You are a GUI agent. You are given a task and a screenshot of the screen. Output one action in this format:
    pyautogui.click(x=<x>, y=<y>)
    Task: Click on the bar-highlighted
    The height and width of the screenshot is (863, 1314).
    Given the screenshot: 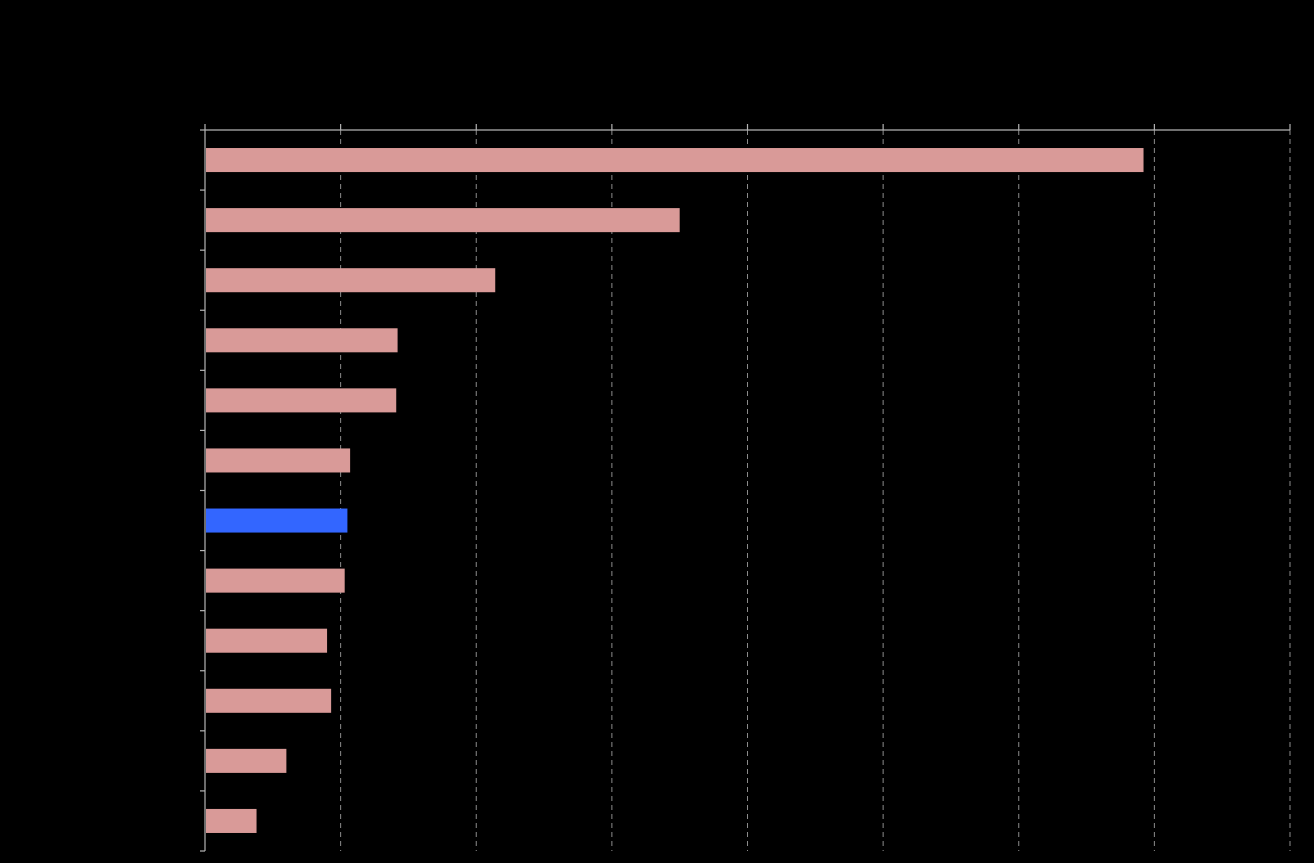 What is the action you would take?
    pyautogui.click(x=277, y=520)
    